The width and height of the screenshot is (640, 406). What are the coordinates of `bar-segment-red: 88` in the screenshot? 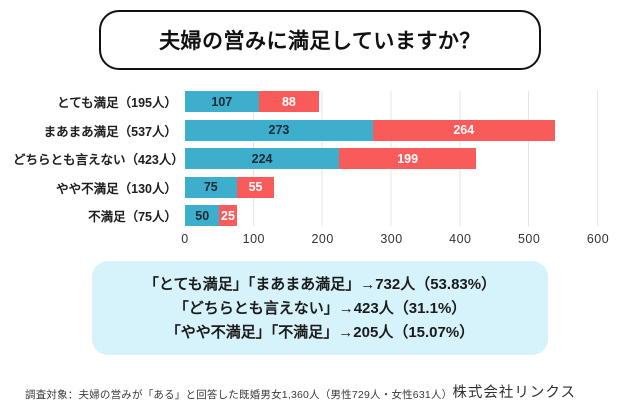 It's located at (289, 101).